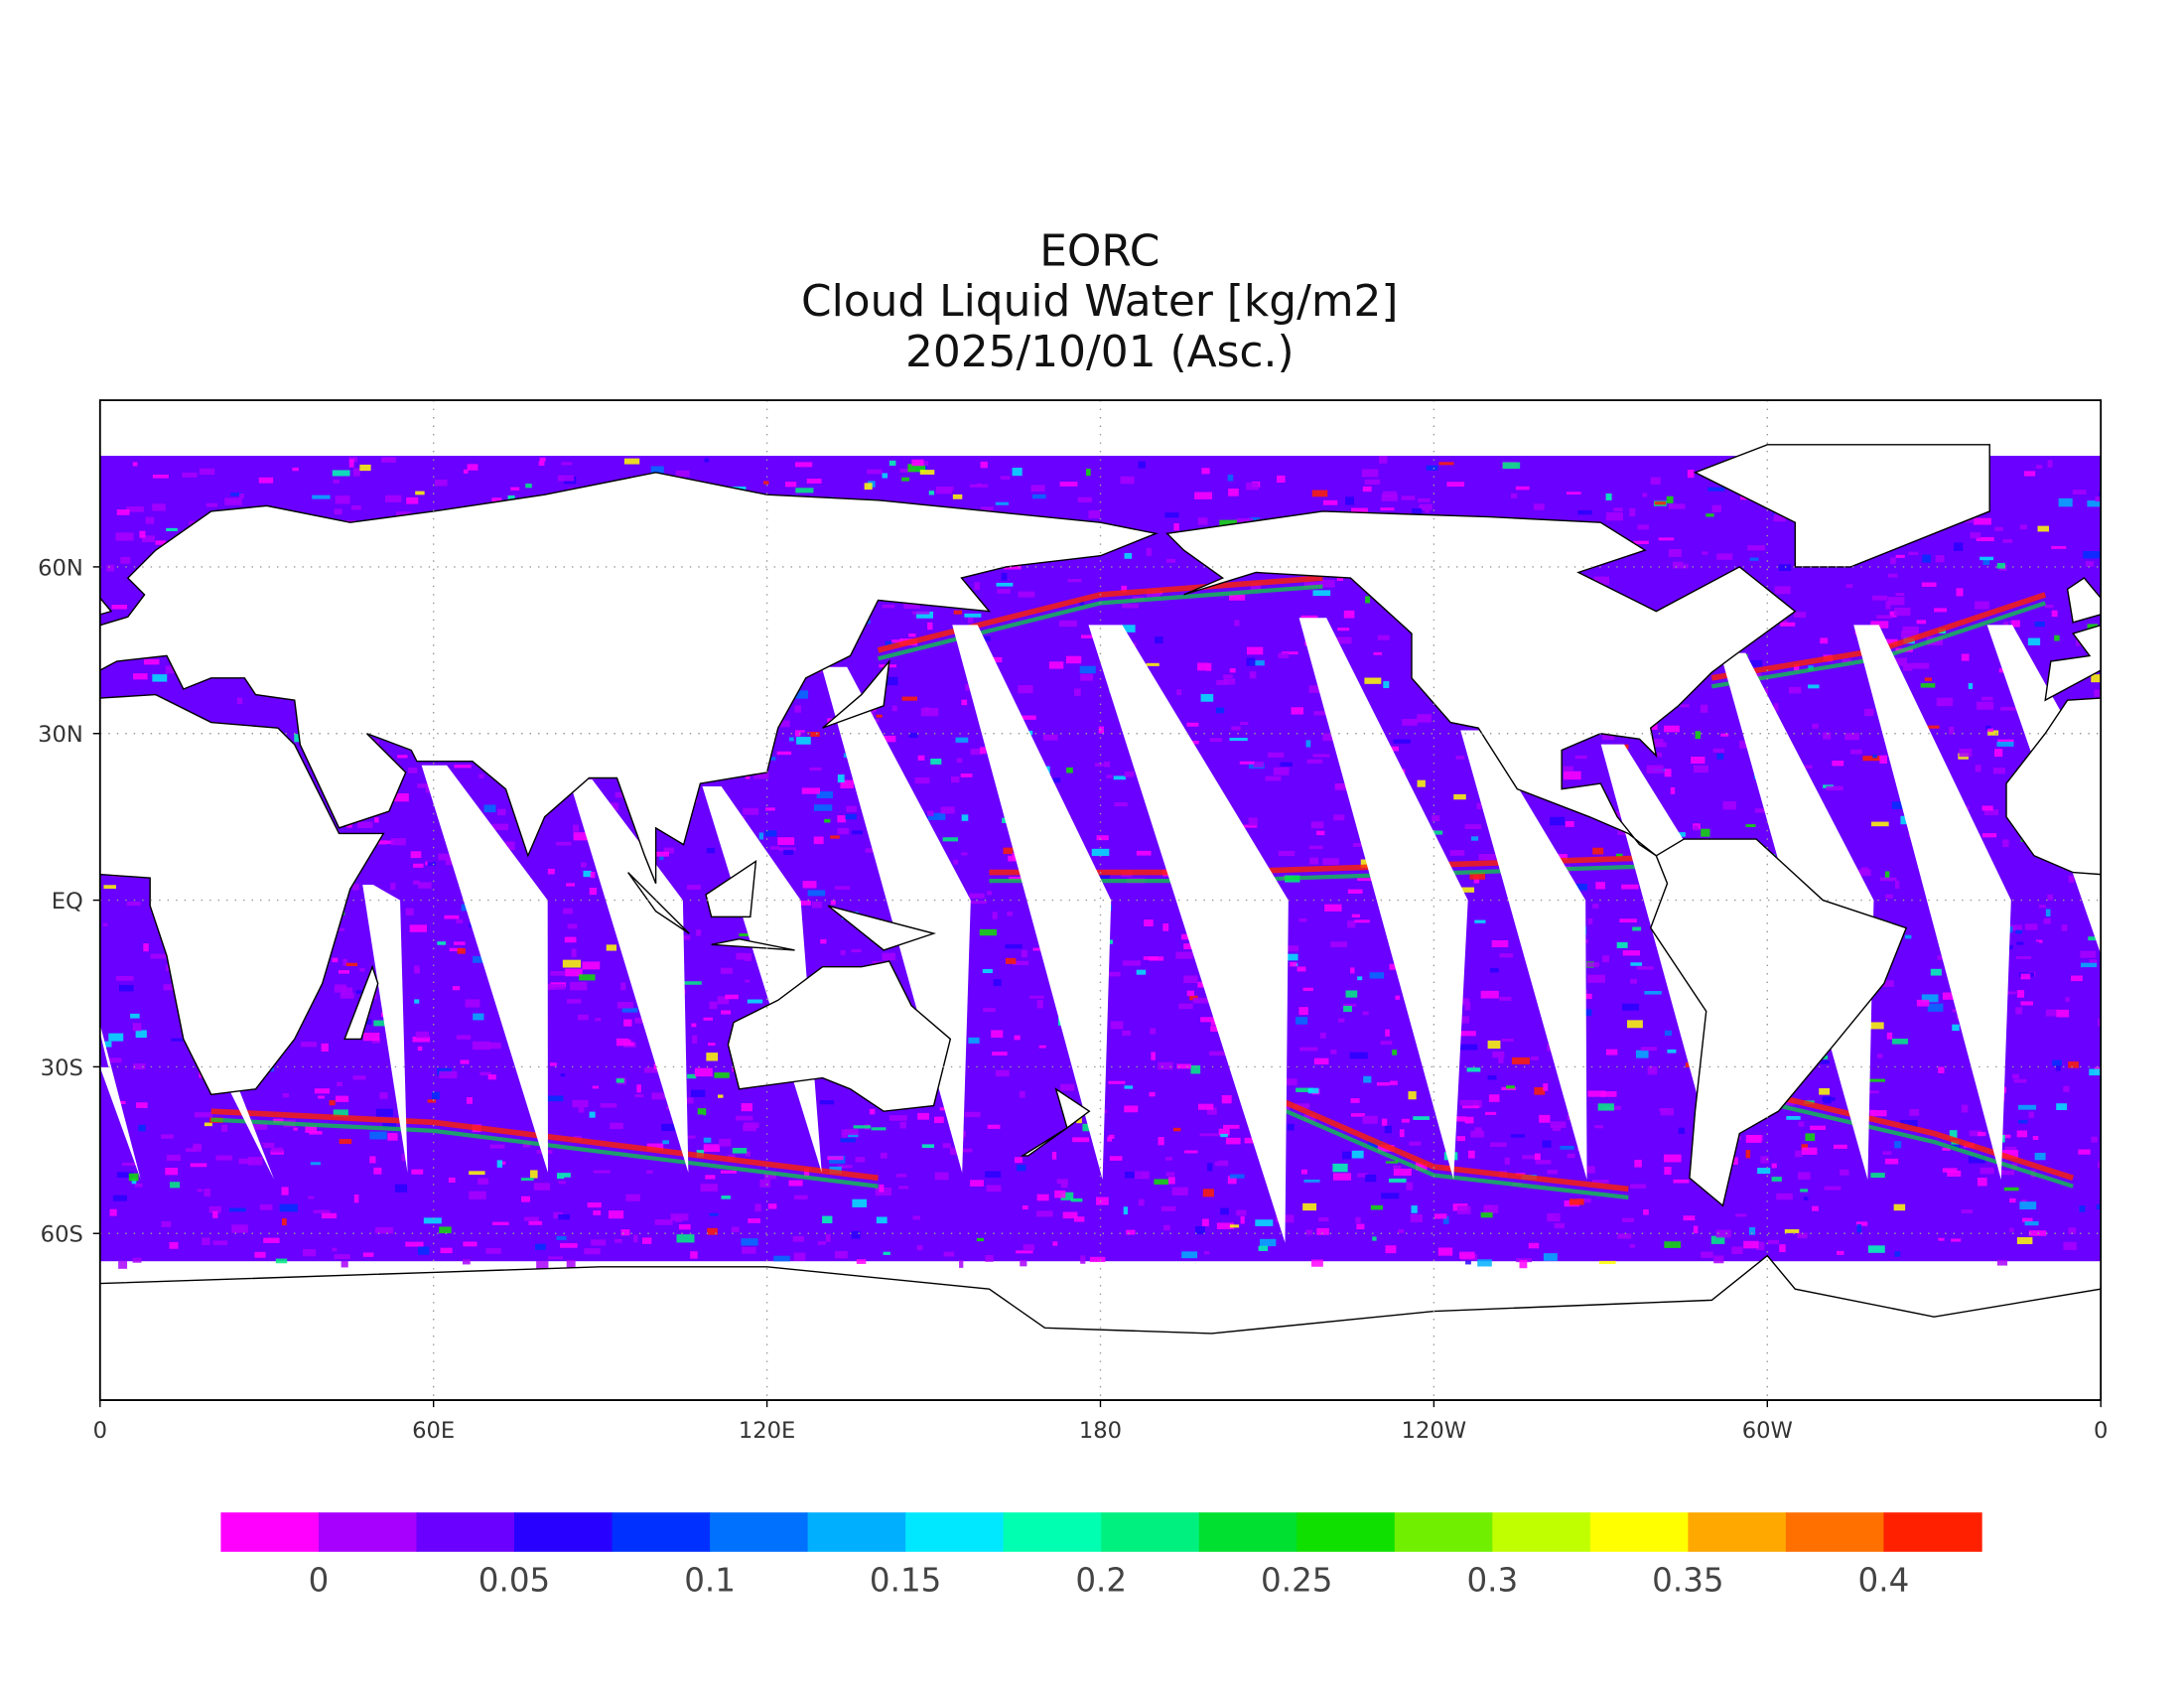 Image resolution: width=2184 pixels, height=1688 pixels. Describe the element at coordinates (759, 1532) in the screenshot. I see `colorbar-swatch` at that location.